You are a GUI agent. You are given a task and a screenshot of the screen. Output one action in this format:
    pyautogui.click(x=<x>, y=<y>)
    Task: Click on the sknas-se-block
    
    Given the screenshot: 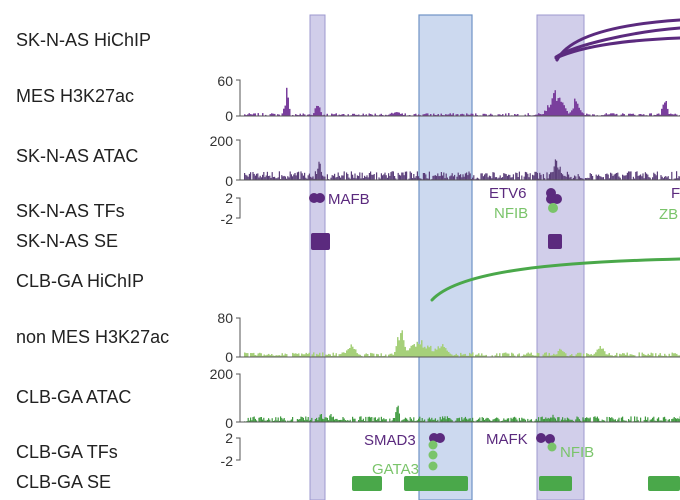 What is the action you would take?
    pyautogui.click(x=320, y=241)
    